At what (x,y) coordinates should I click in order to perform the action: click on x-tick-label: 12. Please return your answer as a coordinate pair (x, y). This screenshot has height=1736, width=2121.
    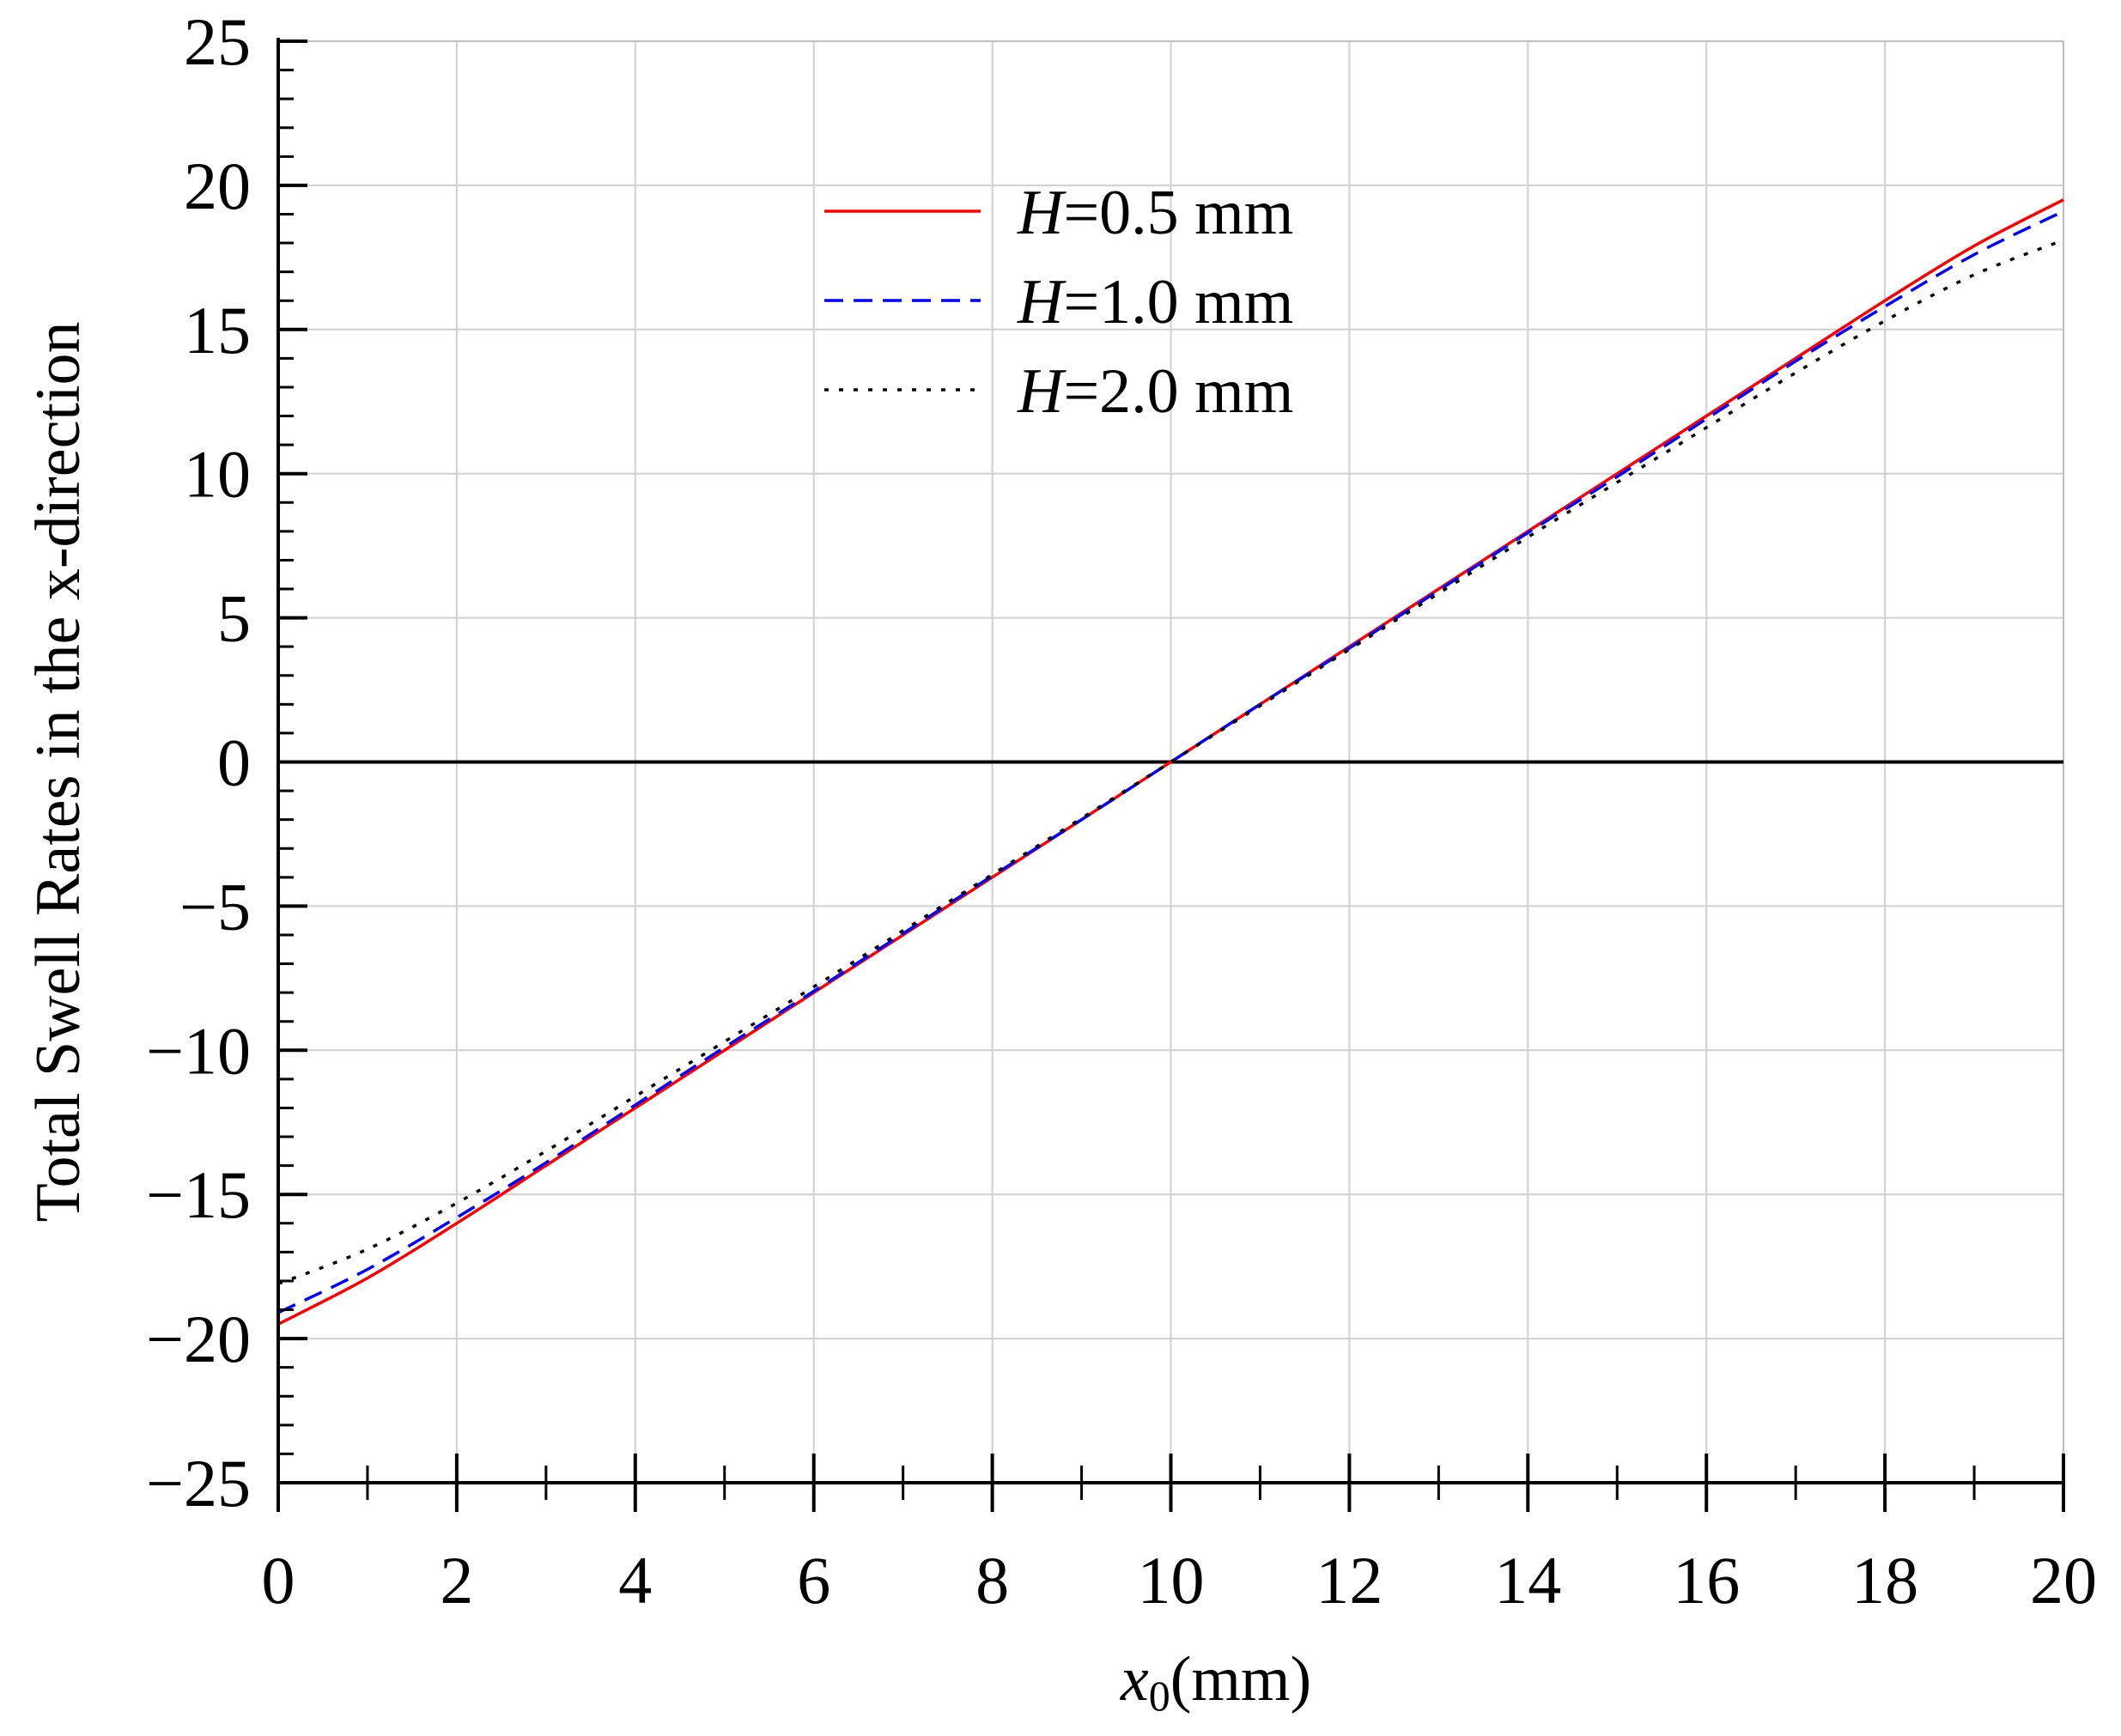
    Looking at the image, I should click on (1349, 1580).